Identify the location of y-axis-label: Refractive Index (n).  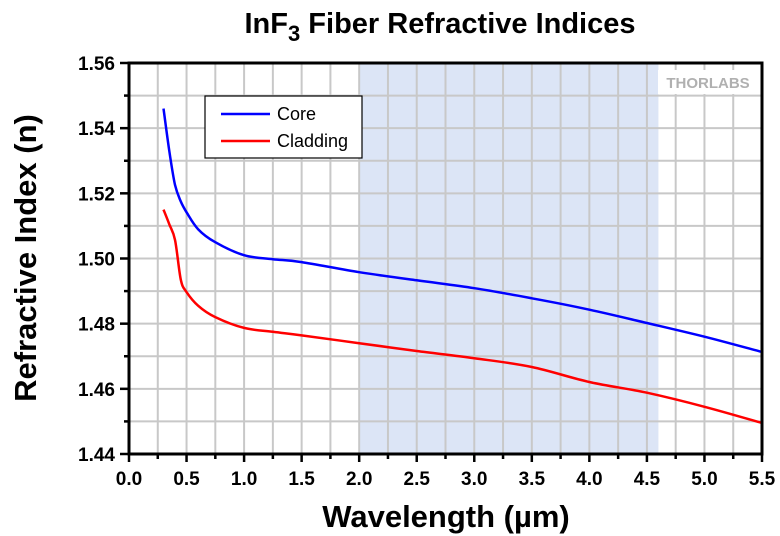
(25, 258).